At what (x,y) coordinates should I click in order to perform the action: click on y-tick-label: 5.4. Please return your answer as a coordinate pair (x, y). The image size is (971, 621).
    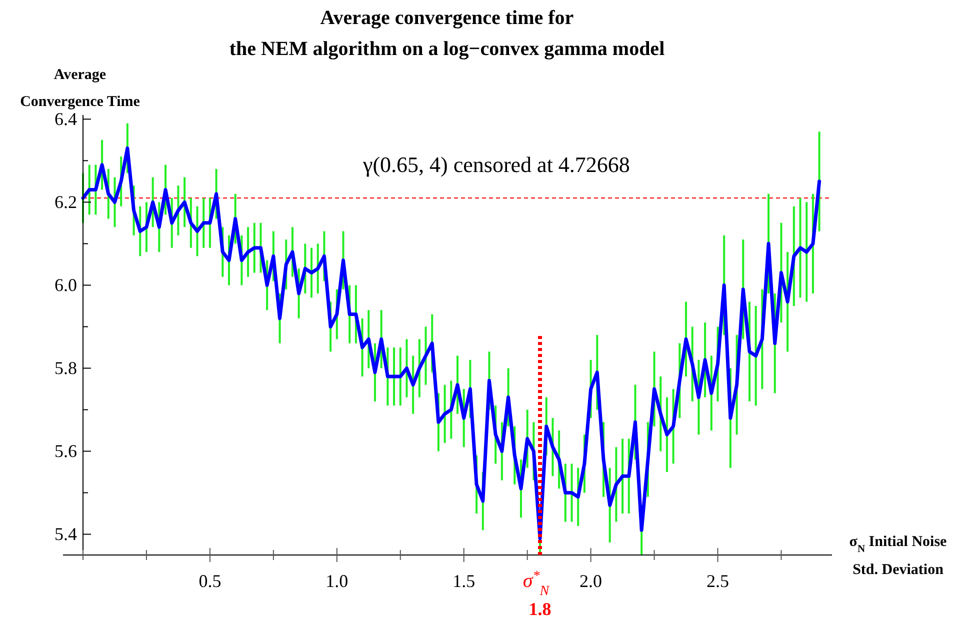
    Looking at the image, I should click on (65, 534).